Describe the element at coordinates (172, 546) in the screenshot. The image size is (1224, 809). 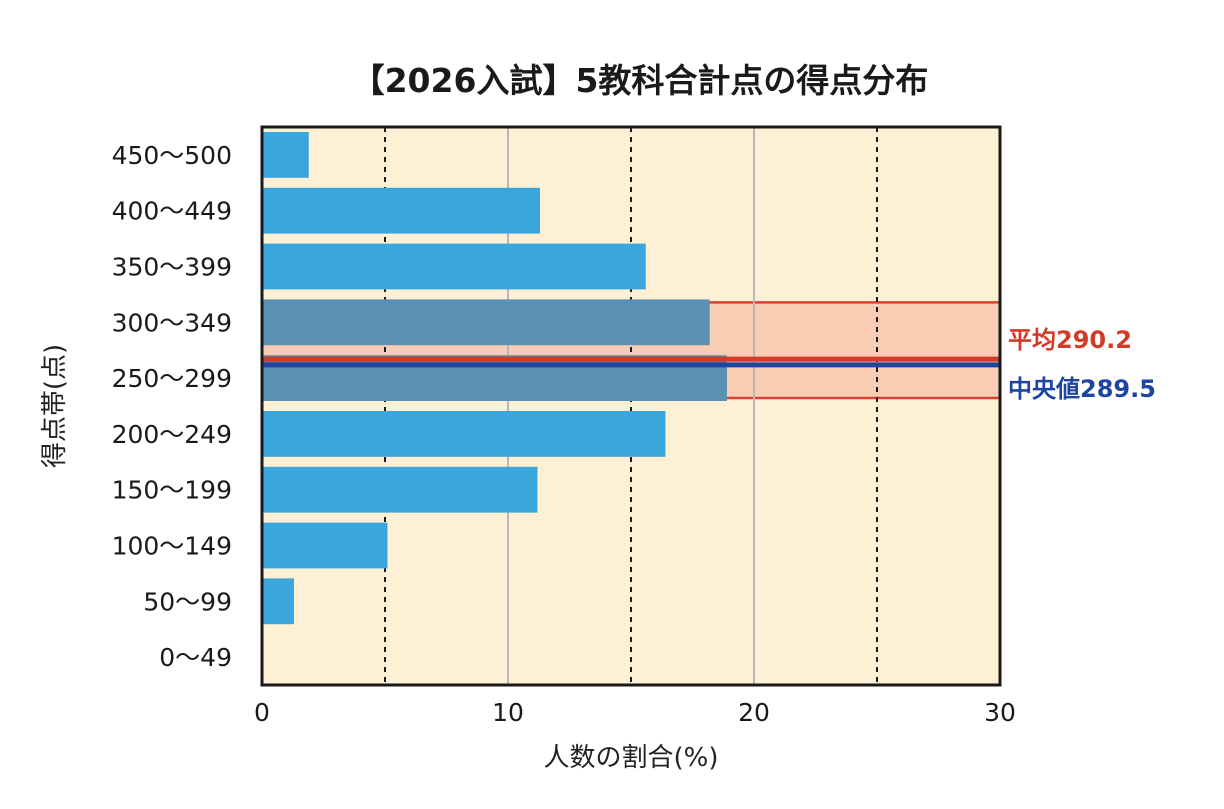
I see `y-tick-label: 100〜149` at that location.